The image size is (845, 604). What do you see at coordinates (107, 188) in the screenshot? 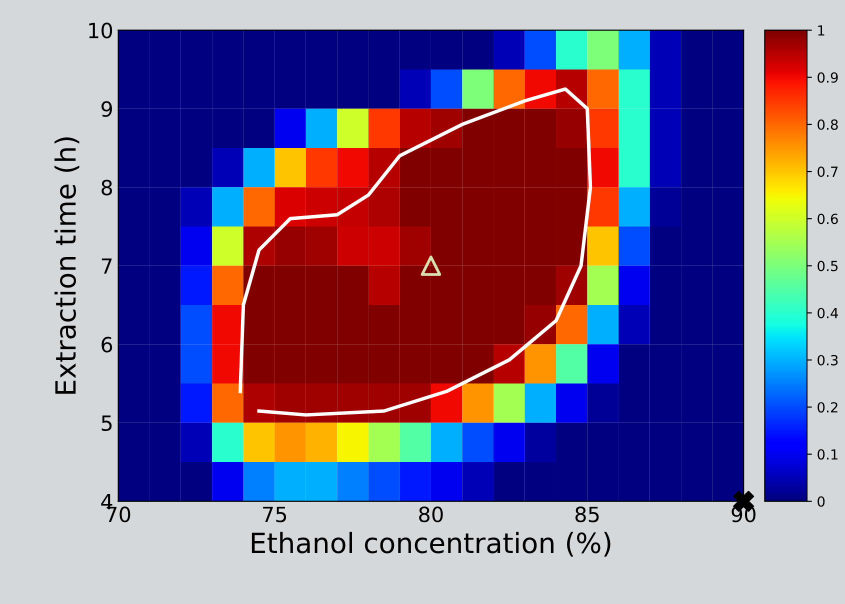
I see `y-tick-label: 8` at bounding box center [107, 188].